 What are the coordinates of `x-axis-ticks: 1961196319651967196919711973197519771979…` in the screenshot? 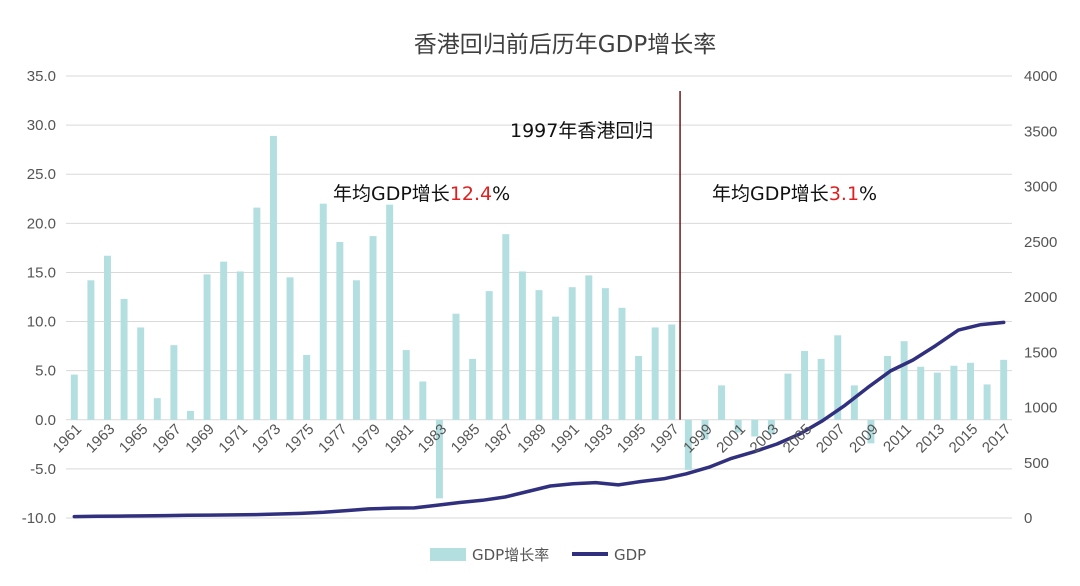 It's located at (532, 439).